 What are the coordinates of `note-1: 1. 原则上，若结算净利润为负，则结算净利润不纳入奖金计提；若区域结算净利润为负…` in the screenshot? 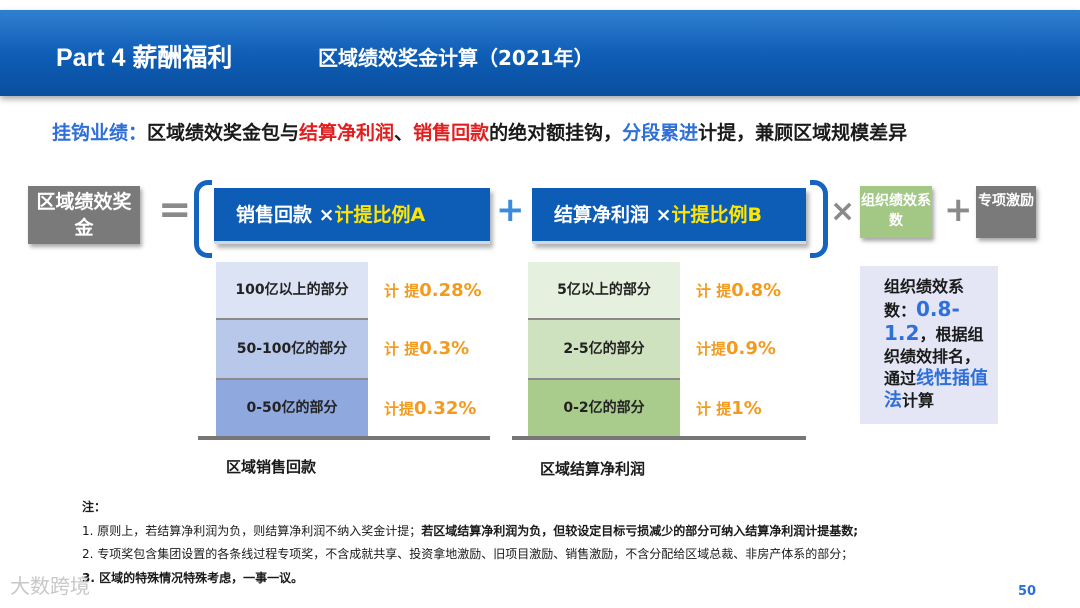 It's located at (470, 532).